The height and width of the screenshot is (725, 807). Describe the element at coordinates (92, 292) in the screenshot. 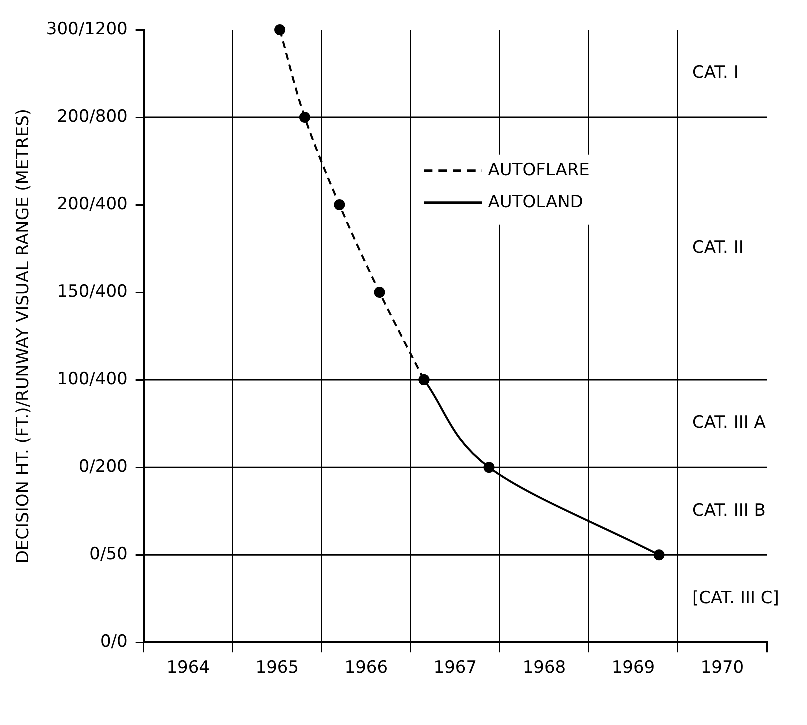

I see `y-tick-label: 150/400` at that location.